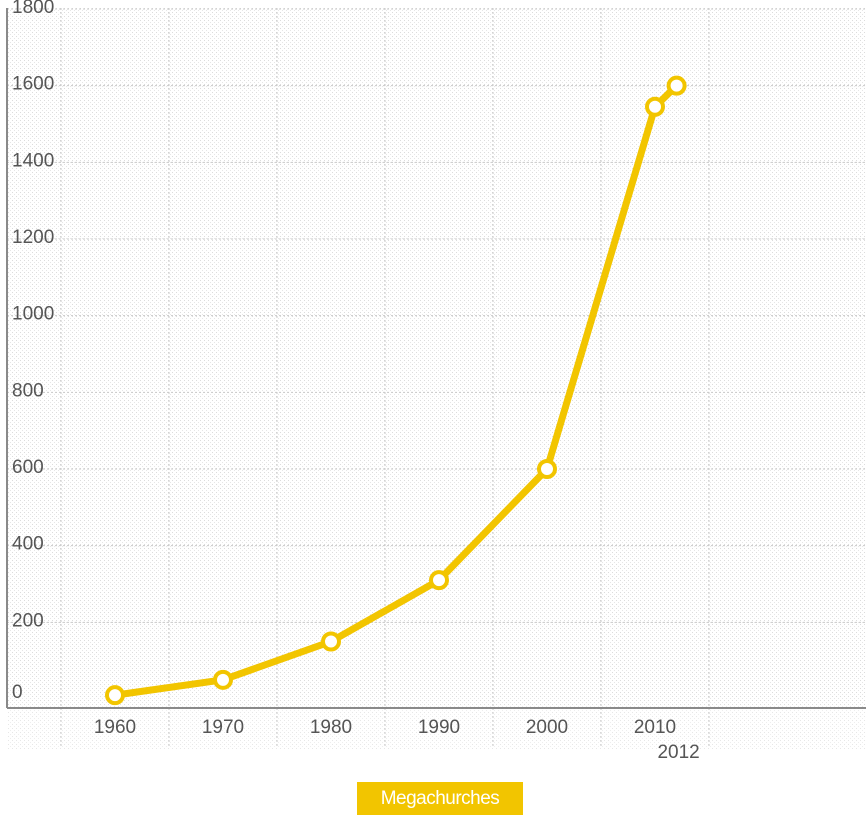  Describe the element at coordinates (28, 390) in the screenshot. I see `y-tick-label: 800` at that location.